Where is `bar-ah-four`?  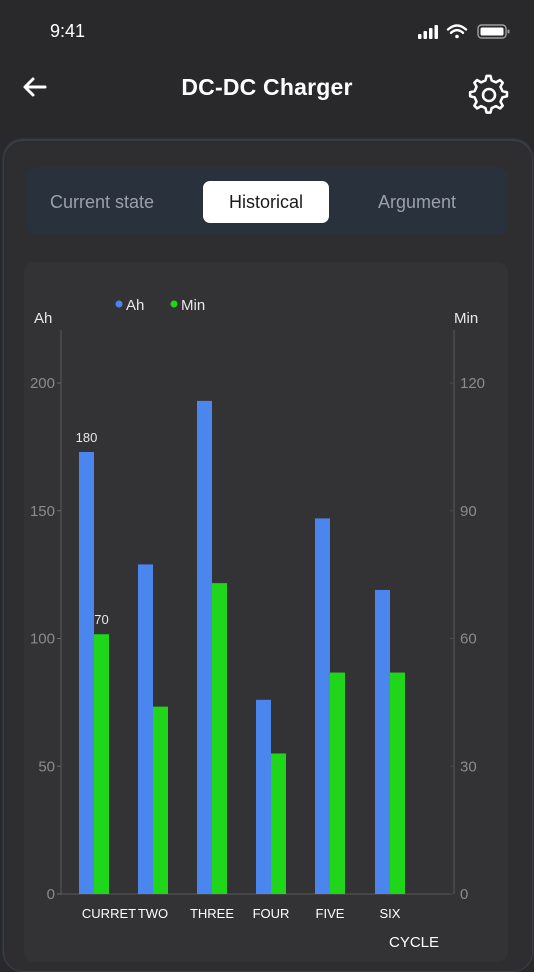
bar-ah-four is located at coordinates (263, 796).